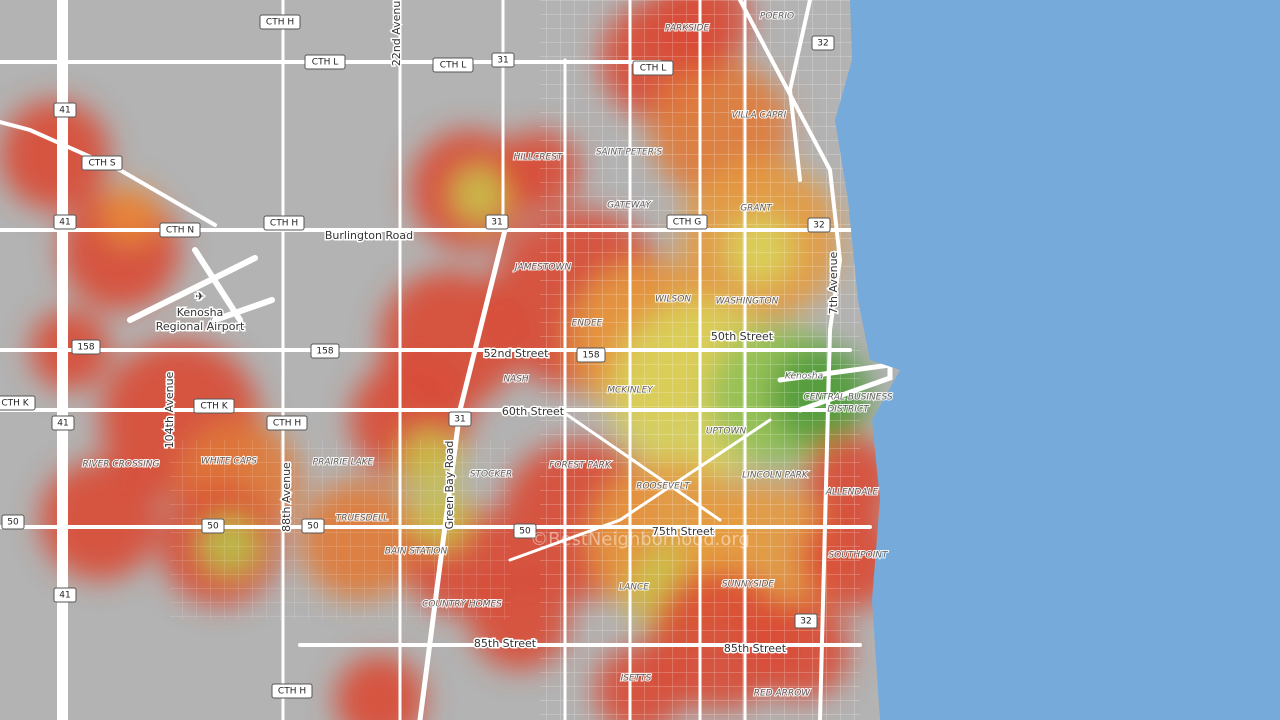 The height and width of the screenshot is (720, 1280). Describe the element at coordinates (200, 312) in the screenshot. I see `airport-label: Kenosha` at that location.